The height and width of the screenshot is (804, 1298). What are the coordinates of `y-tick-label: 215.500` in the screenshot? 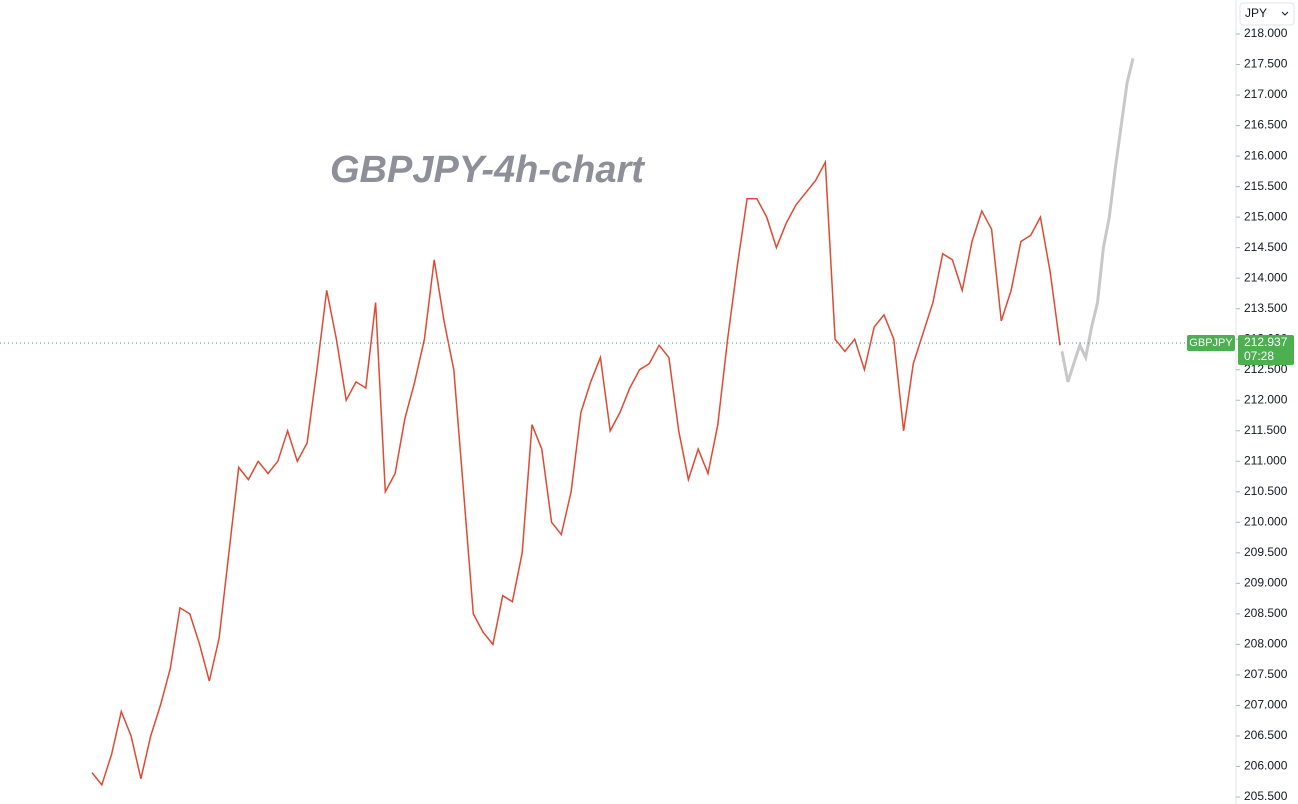 It's located at (1266, 186).